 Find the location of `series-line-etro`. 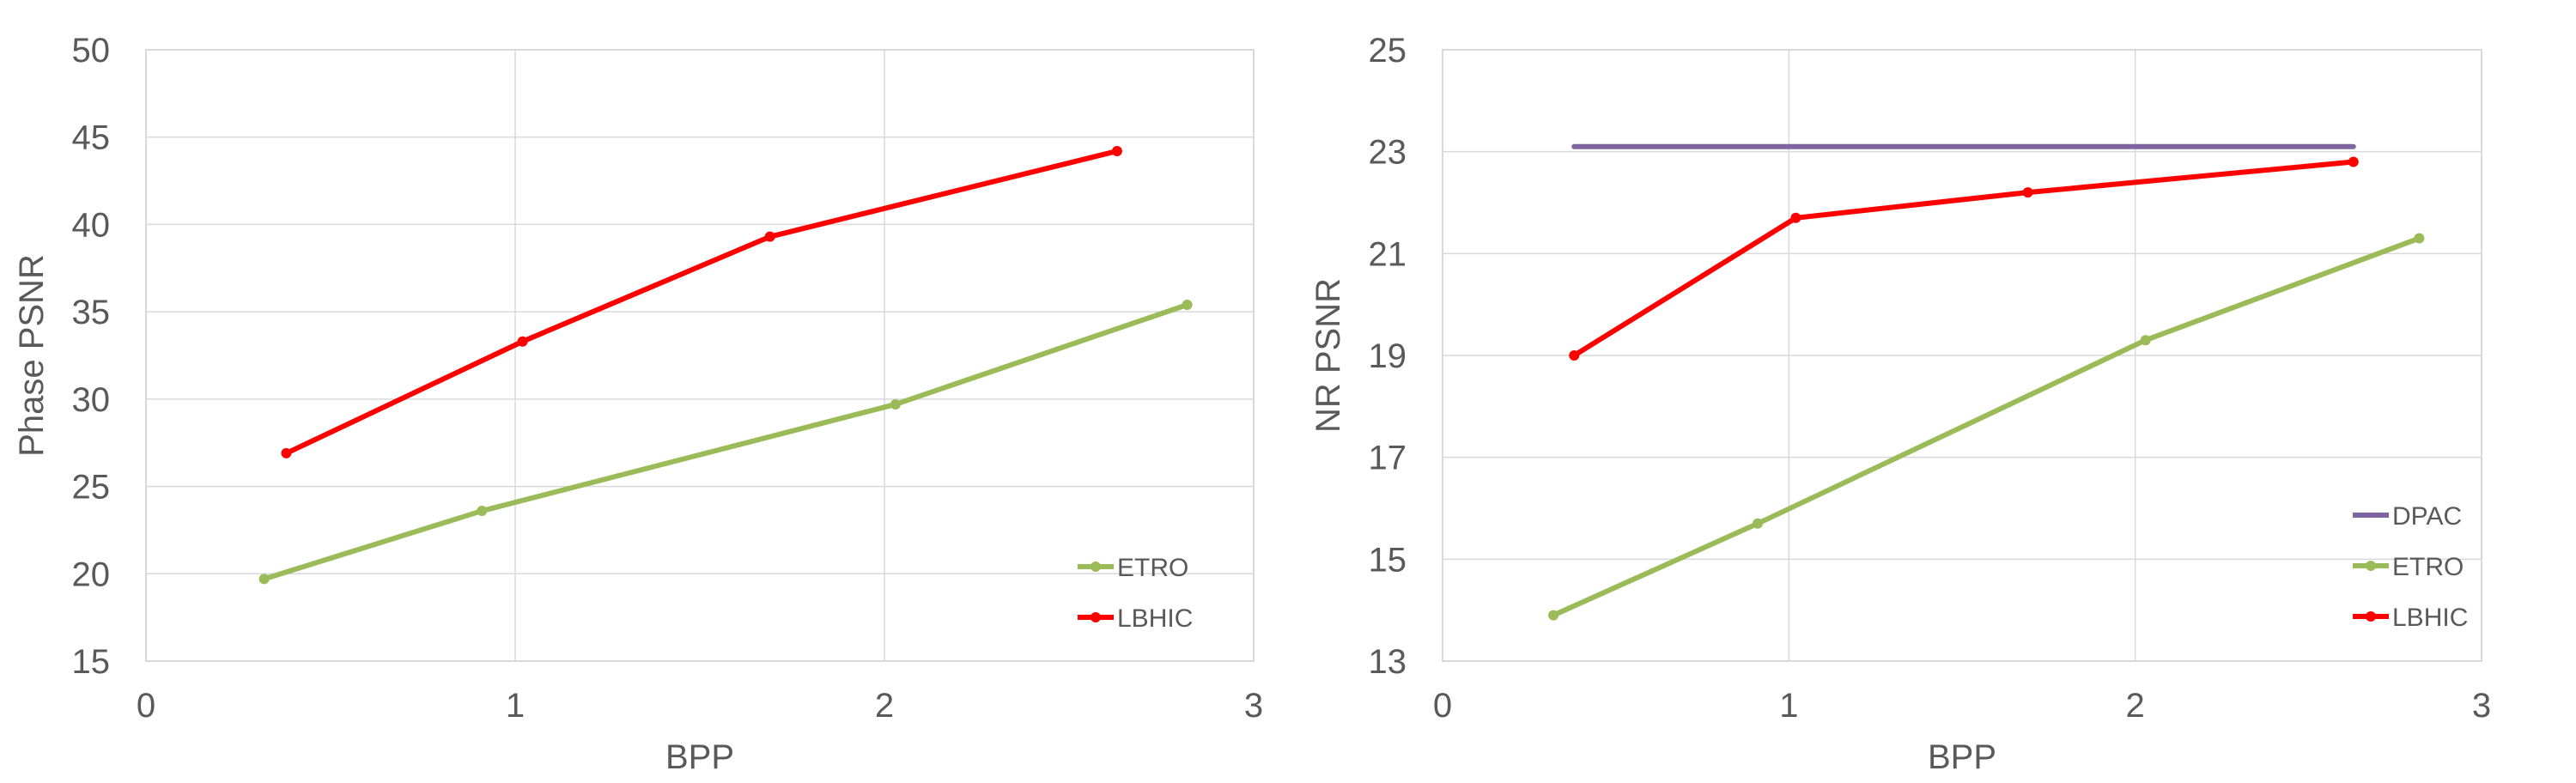

series-line-etro is located at coordinates (726, 442).